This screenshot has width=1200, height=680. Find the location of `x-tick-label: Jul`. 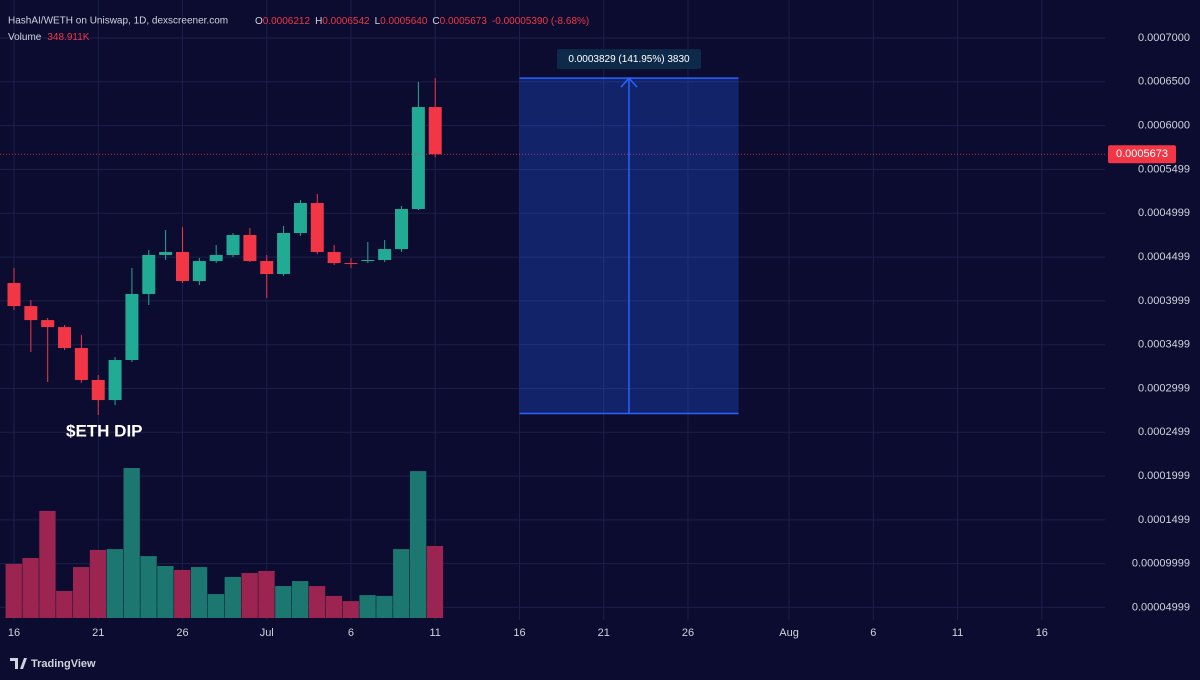

x-tick-label: Jul is located at coordinates (267, 633).